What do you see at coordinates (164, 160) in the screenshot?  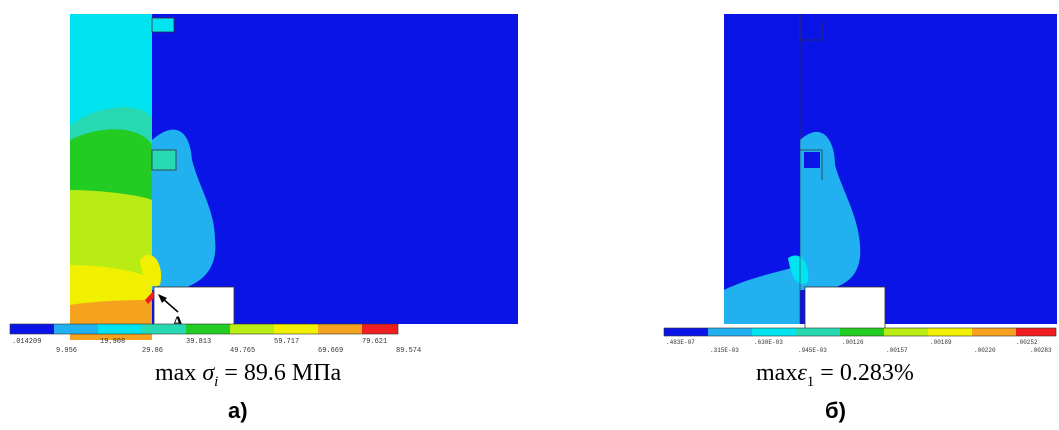 I see `contour-notch-middle` at bounding box center [164, 160].